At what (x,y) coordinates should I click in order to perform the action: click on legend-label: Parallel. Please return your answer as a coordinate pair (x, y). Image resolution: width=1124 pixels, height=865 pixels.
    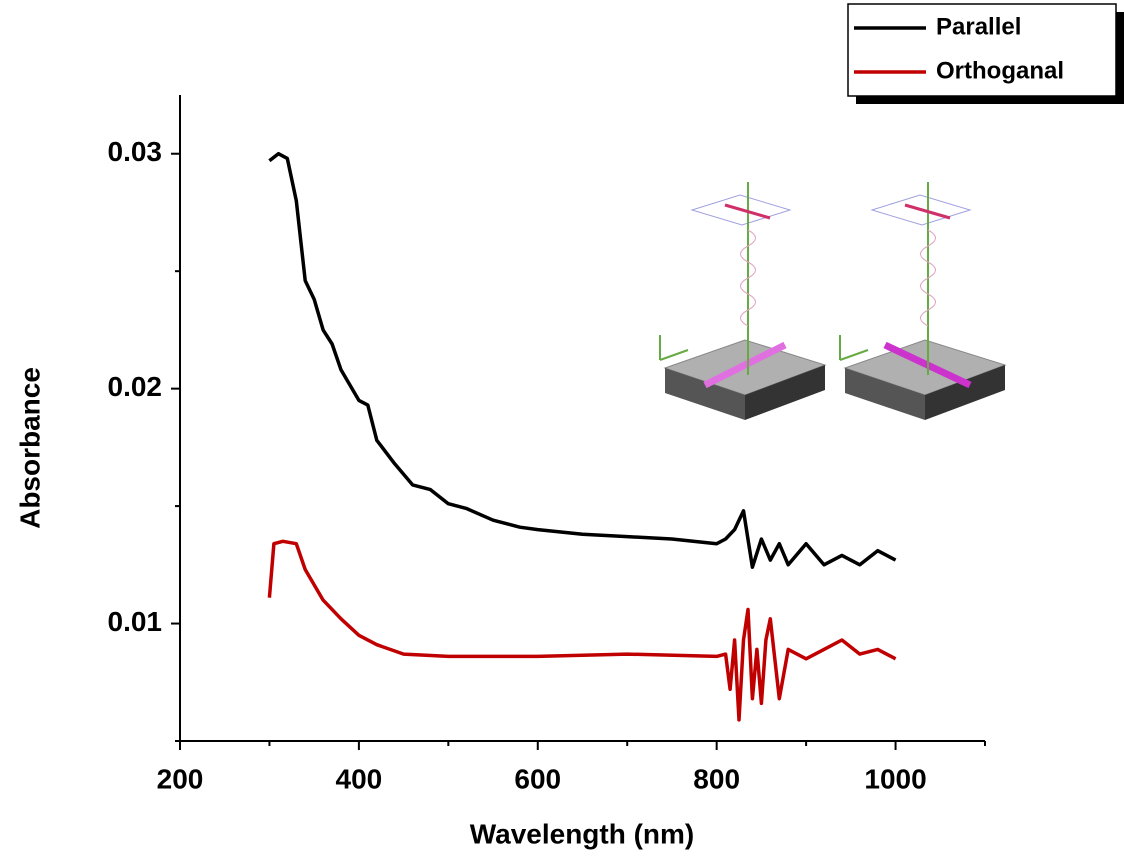
    Looking at the image, I should click on (978, 26).